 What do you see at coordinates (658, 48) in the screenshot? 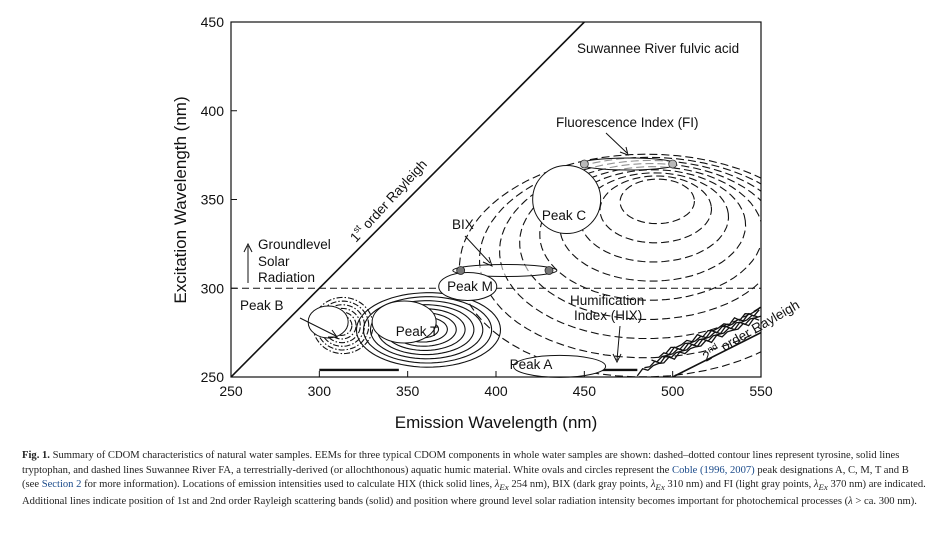
I see `srfa-label: Suwannee River fulvic acid` at bounding box center [658, 48].